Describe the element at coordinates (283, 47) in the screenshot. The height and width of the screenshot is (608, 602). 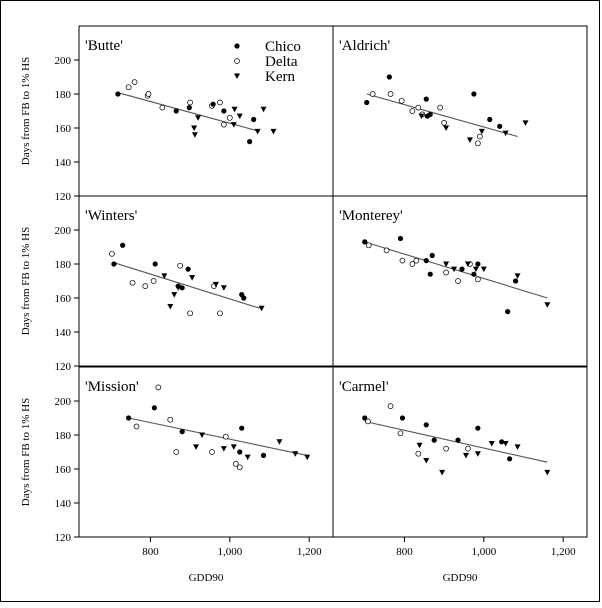
I see `legend-label: Chico` at that location.